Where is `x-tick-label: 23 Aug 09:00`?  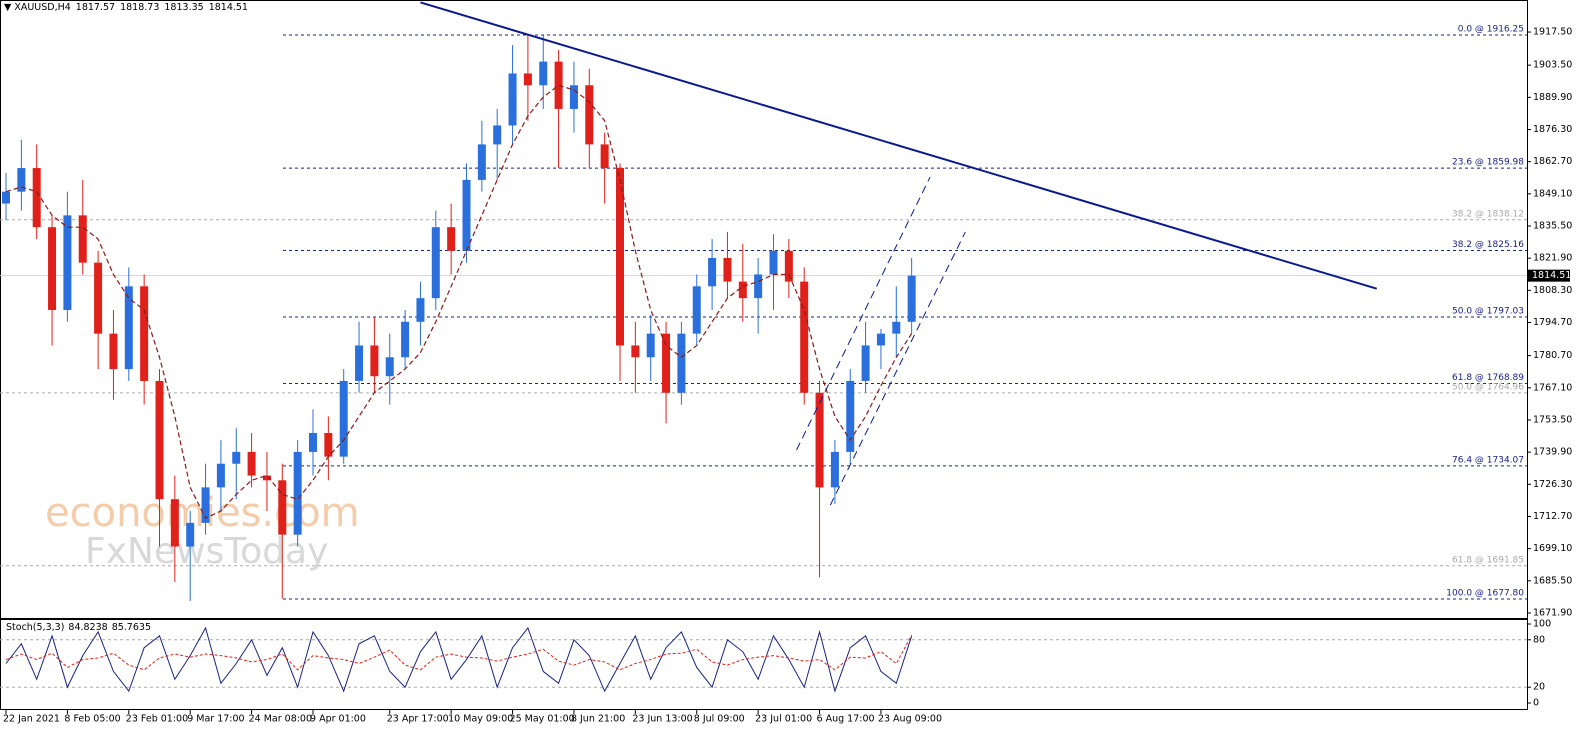 x-tick-label: 23 Aug 09:00 is located at coordinates (910, 719).